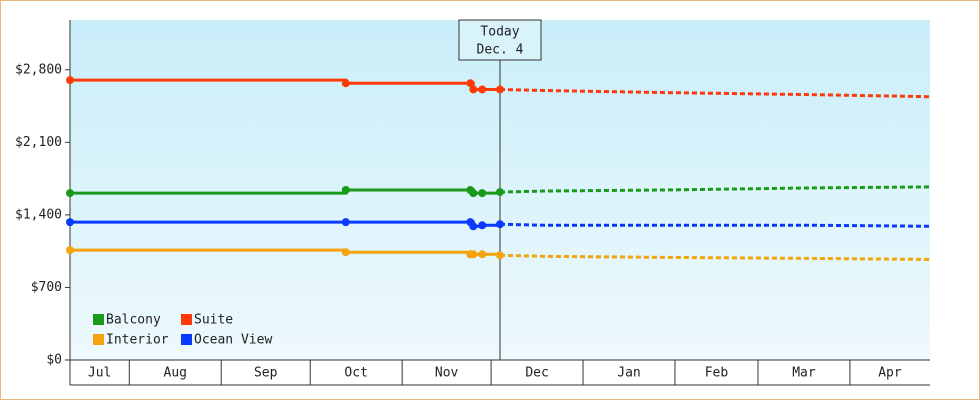 Image resolution: width=980 pixels, height=400 pixels. What do you see at coordinates (233, 340) in the screenshot?
I see `legend-label: Ocean View` at bounding box center [233, 340].